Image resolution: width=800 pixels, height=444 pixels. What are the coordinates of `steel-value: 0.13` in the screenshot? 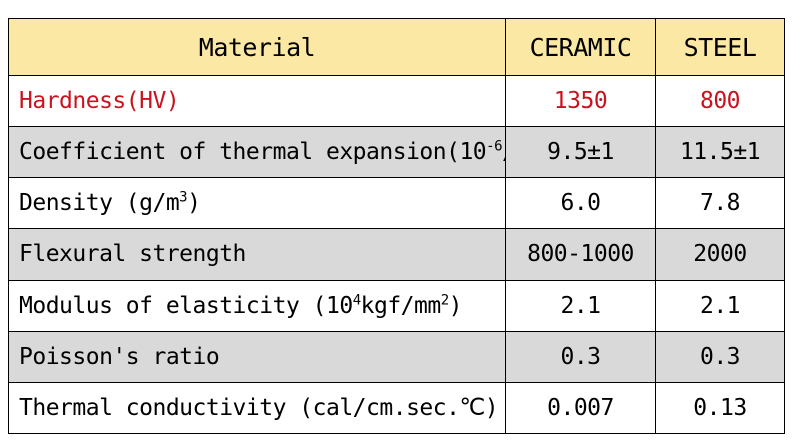 It's located at (720, 408).